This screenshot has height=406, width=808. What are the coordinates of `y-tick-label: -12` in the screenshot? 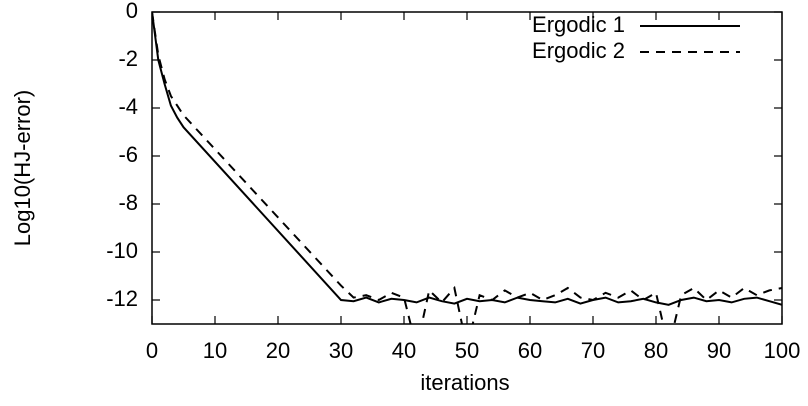 It's located at (122, 298).